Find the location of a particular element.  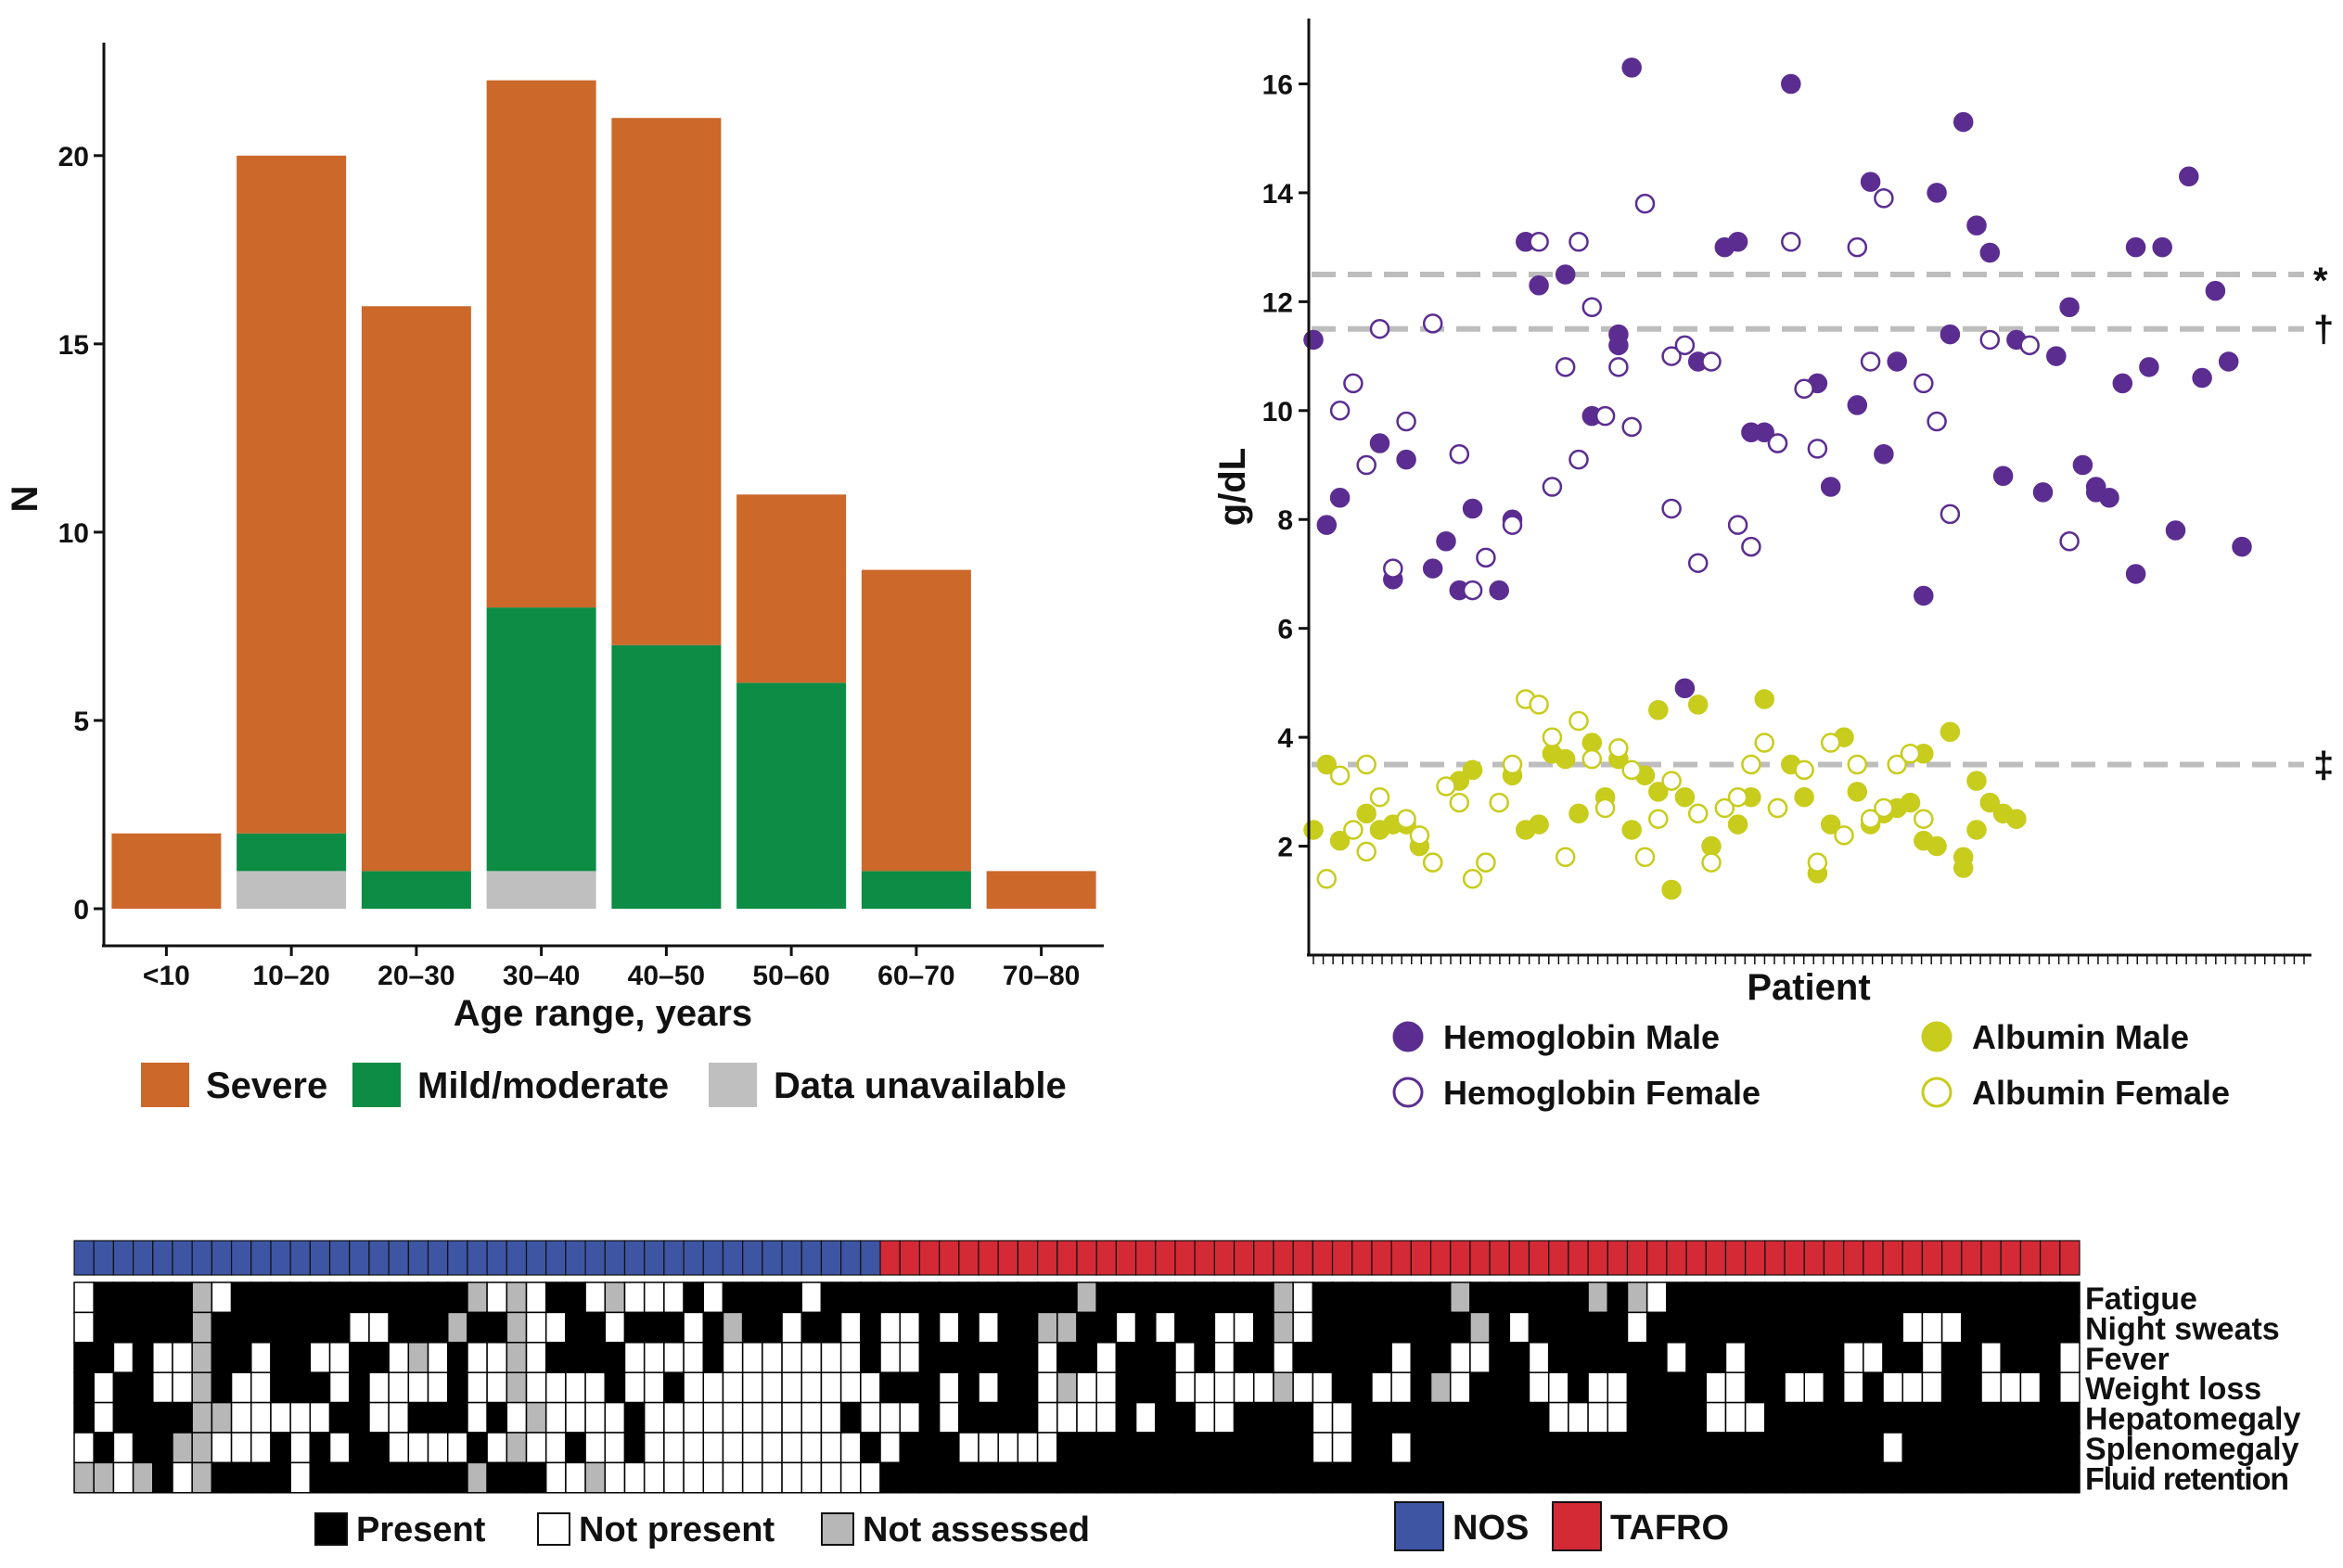

scatter-legend-label: Hemoglobin Male is located at coordinates (1581, 1037).